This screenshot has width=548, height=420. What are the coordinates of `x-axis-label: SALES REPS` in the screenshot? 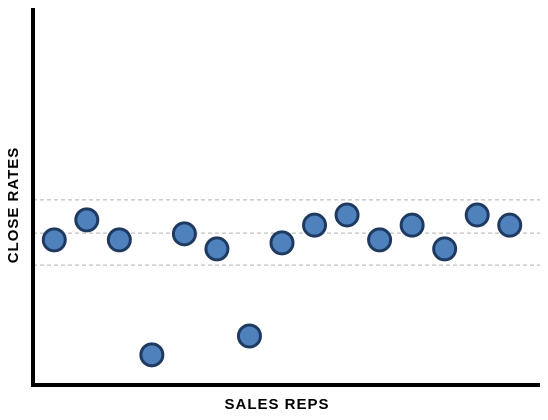 It's located at (276, 404).